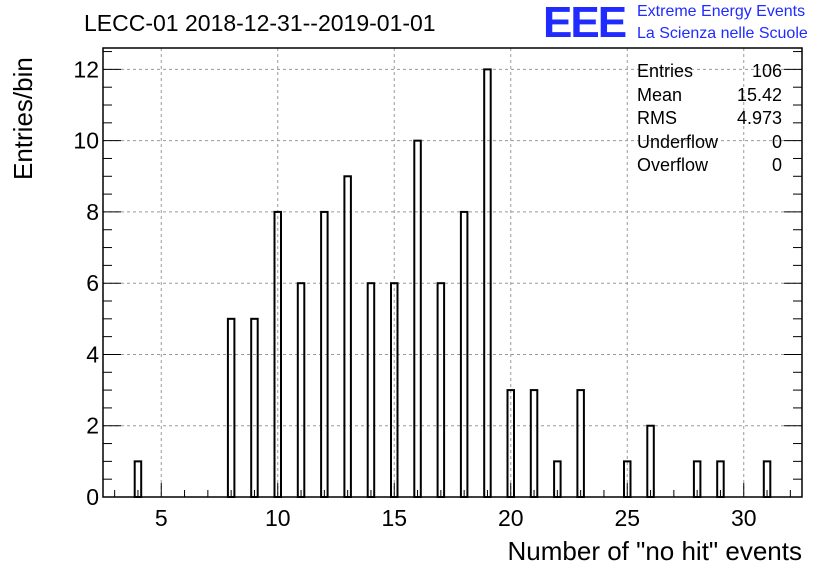  I want to click on y-tick-label: 2, so click(92, 426).